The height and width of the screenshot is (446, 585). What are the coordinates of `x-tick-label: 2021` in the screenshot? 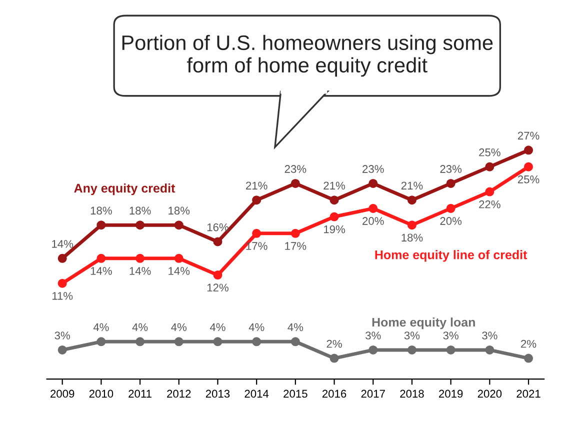 It's located at (528, 394).